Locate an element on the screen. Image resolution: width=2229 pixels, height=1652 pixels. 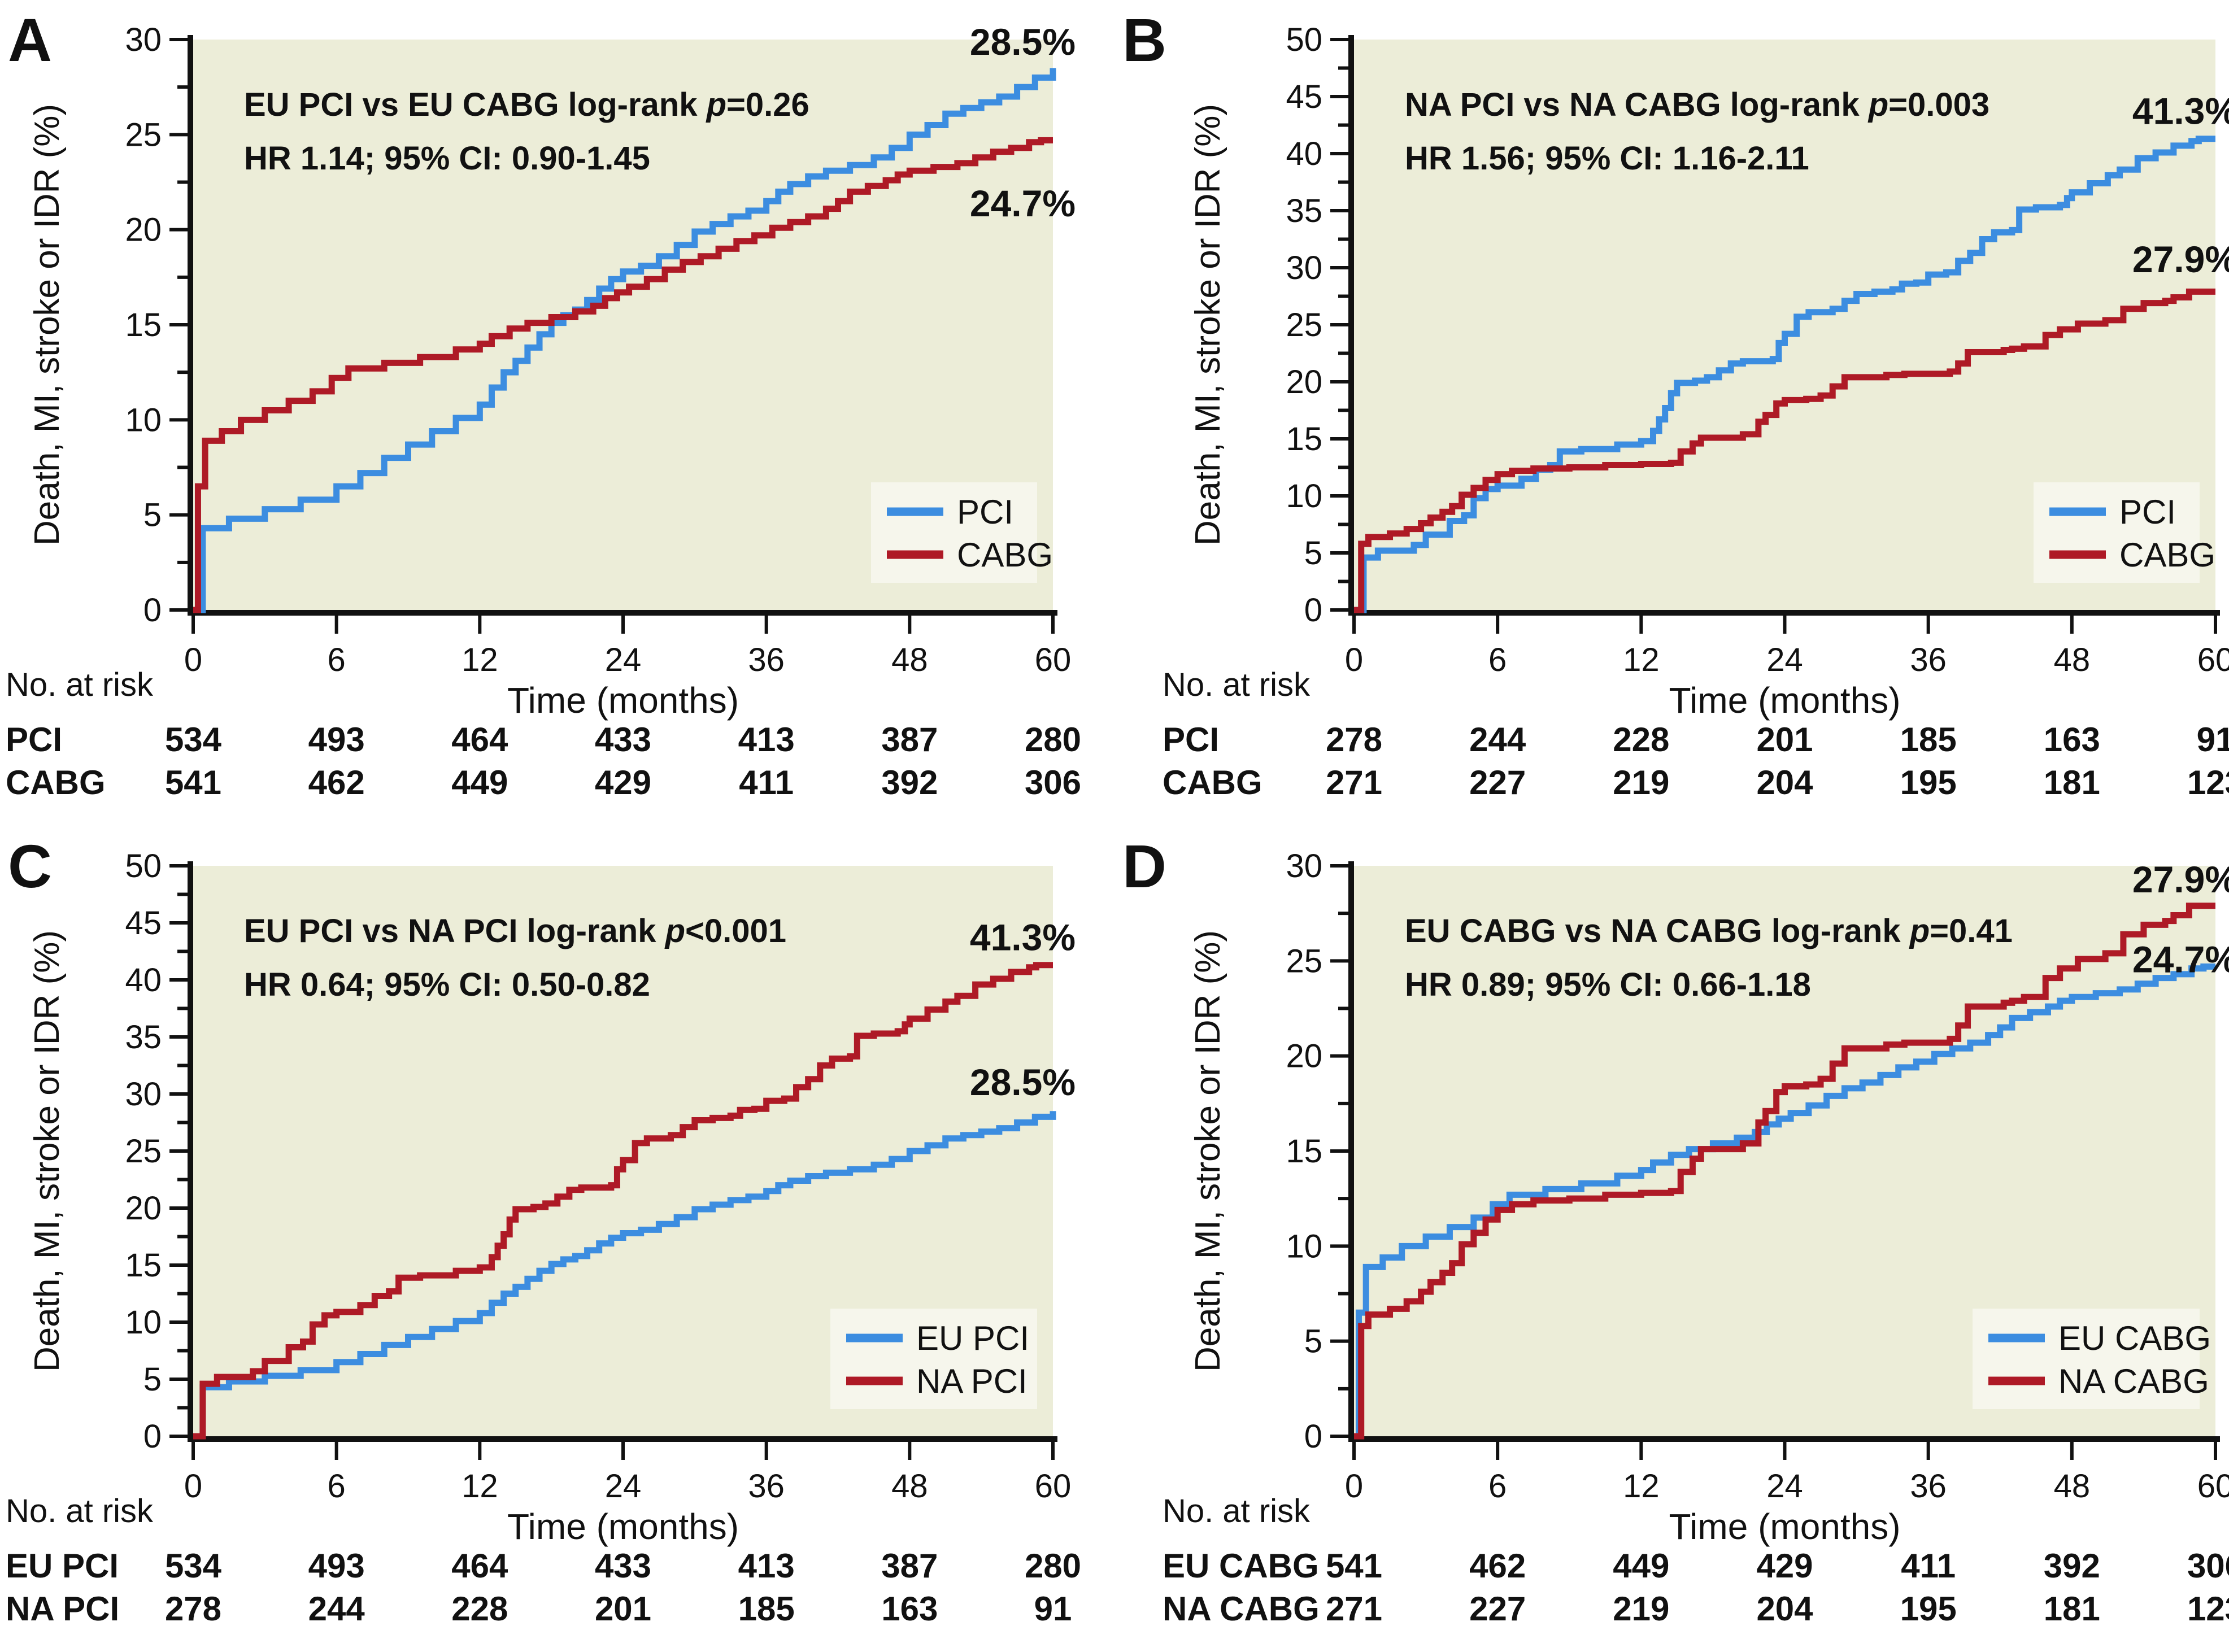
risk-count: 534 is located at coordinates (193, 740).